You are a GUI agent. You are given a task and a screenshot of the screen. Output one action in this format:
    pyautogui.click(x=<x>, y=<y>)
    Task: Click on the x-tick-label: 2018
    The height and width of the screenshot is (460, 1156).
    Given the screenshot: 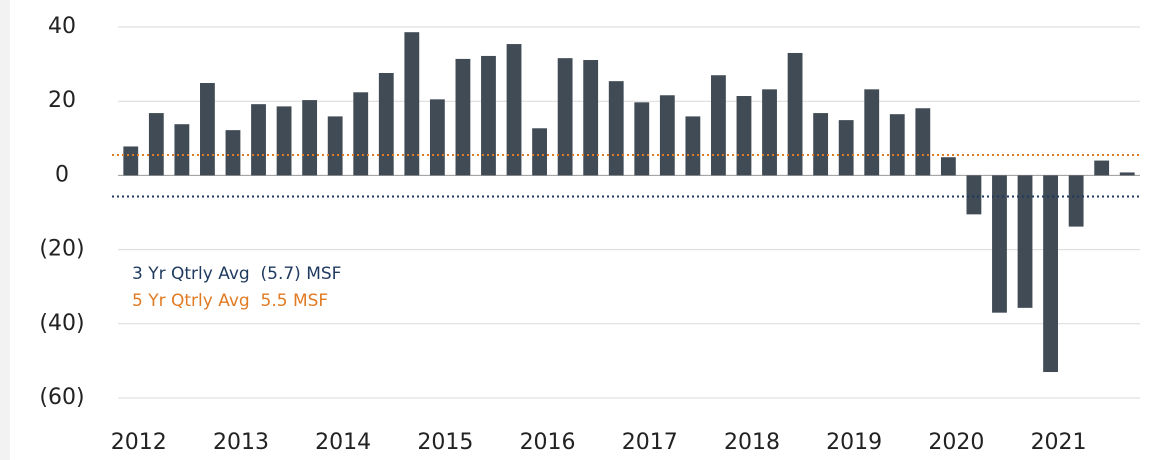 What is the action you would take?
    pyautogui.click(x=752, y=442)
    